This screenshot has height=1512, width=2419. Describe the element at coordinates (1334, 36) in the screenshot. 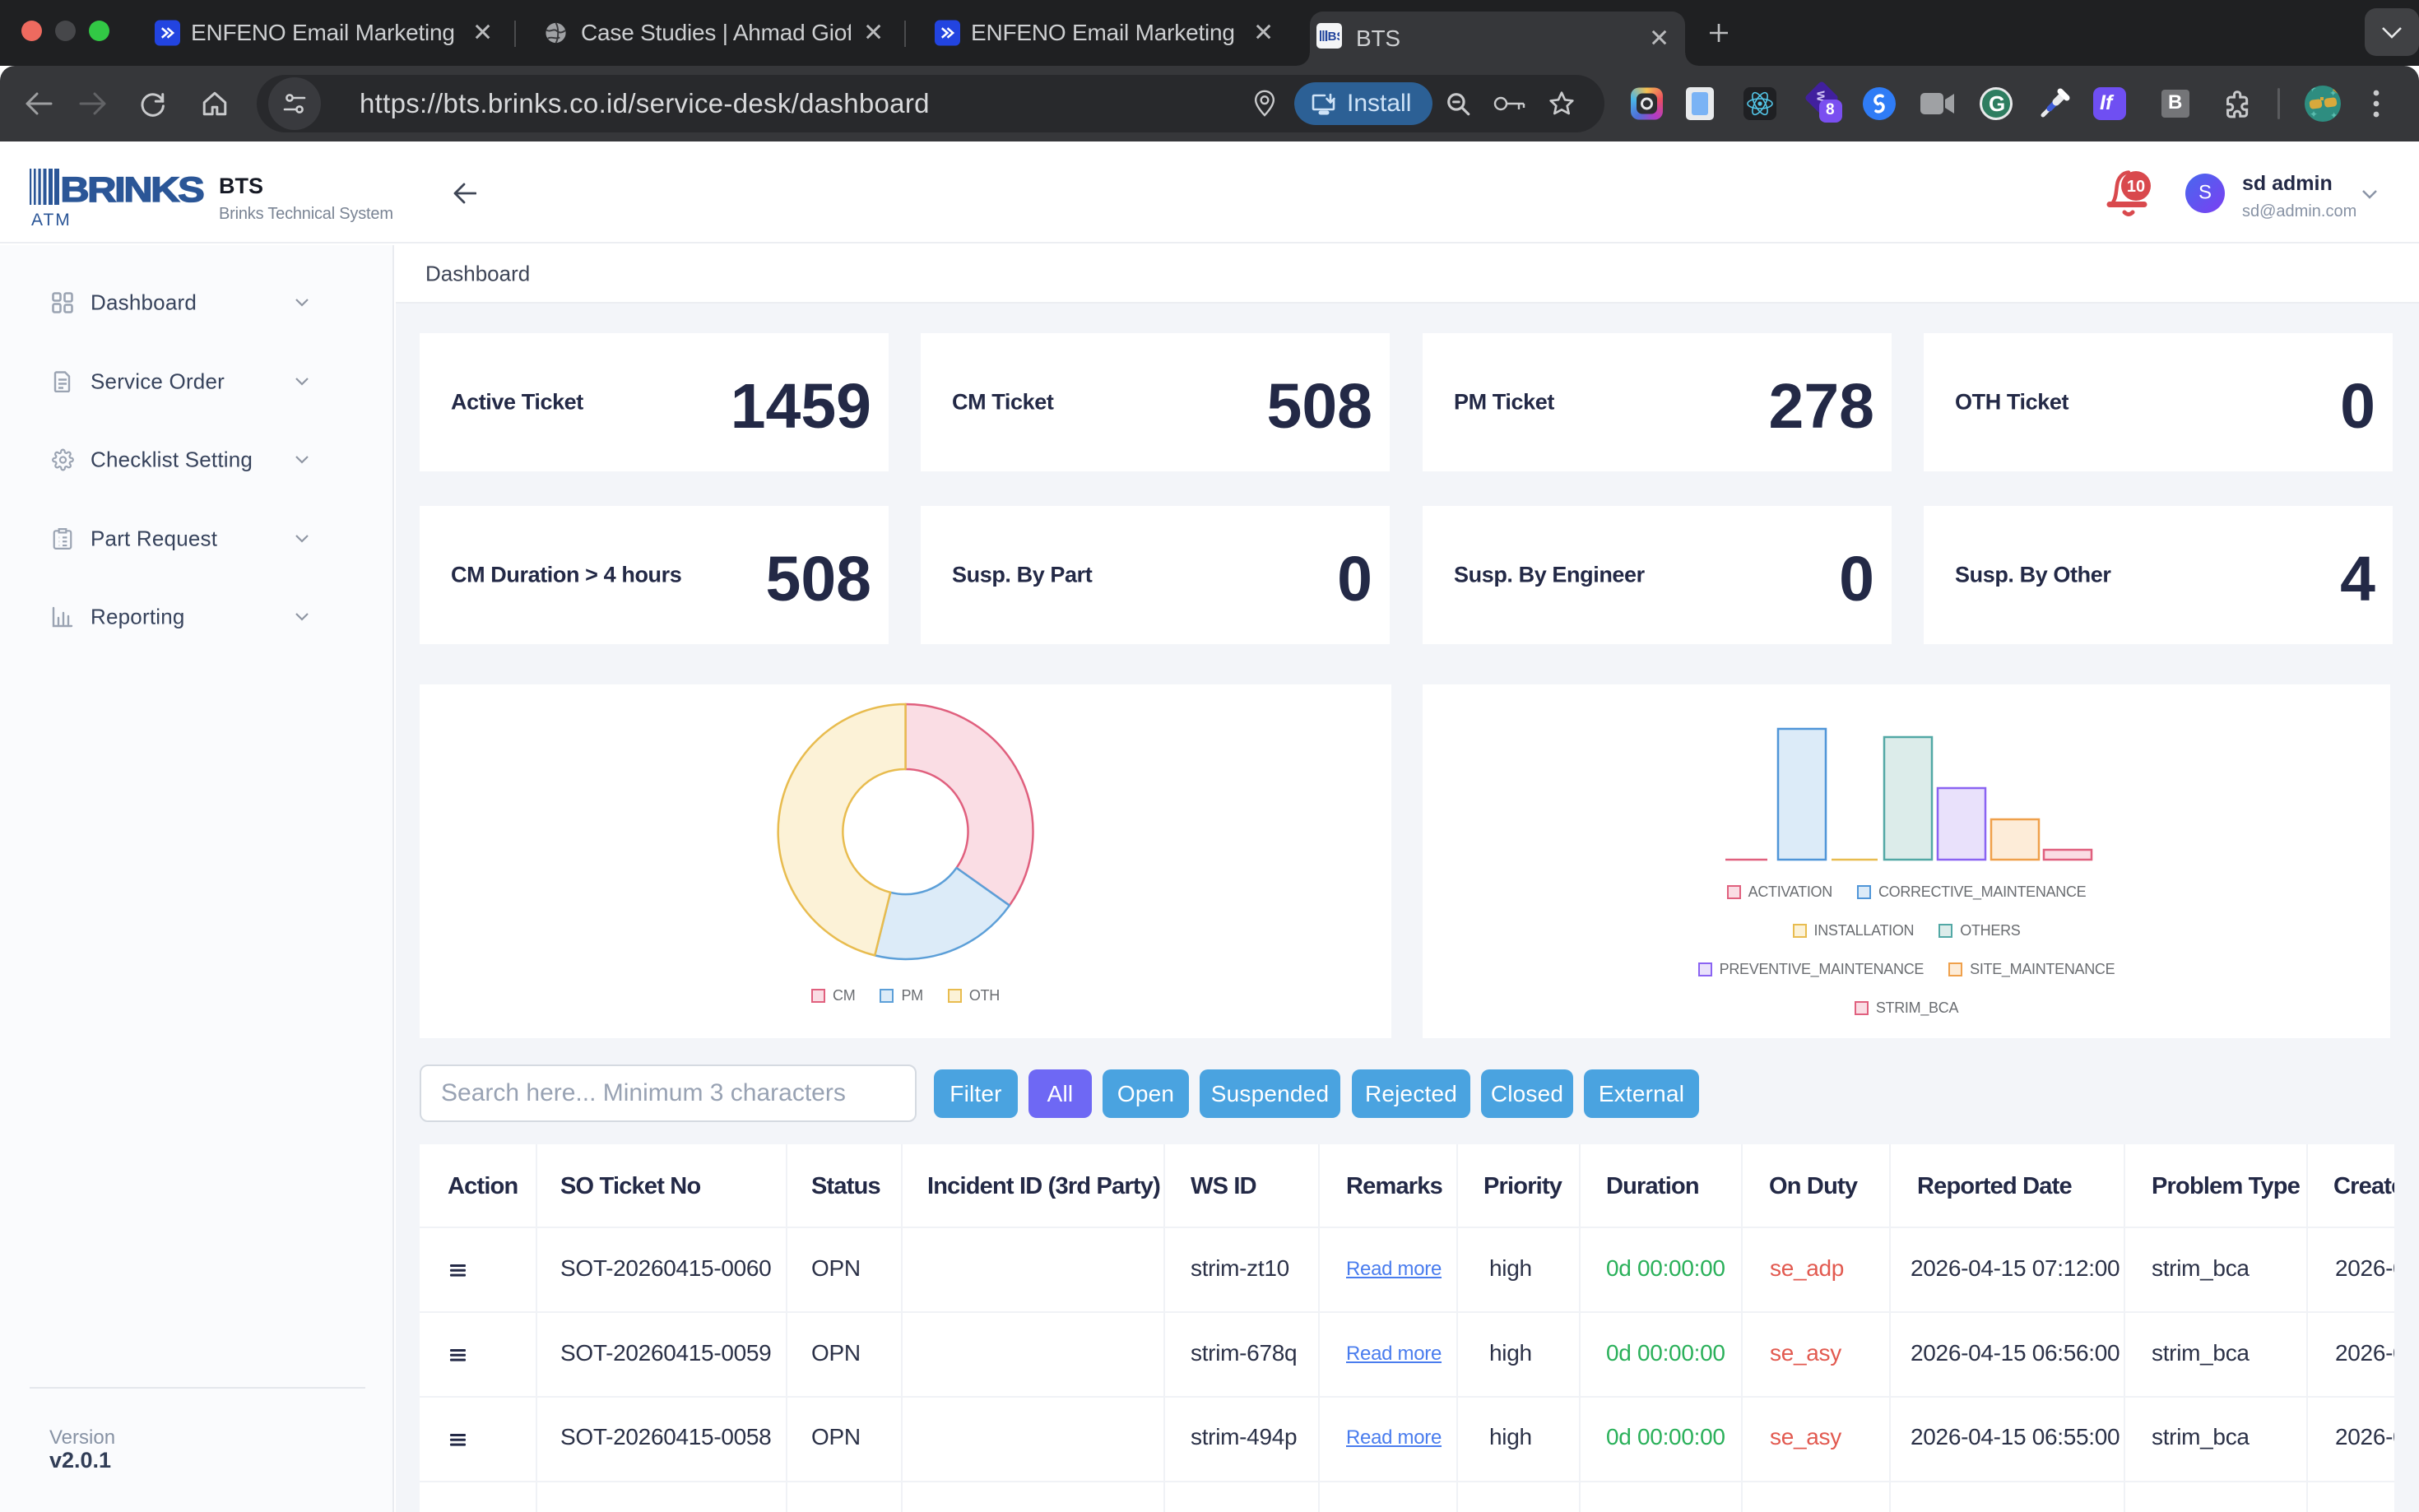

I see `svg-text: BS` at that location.